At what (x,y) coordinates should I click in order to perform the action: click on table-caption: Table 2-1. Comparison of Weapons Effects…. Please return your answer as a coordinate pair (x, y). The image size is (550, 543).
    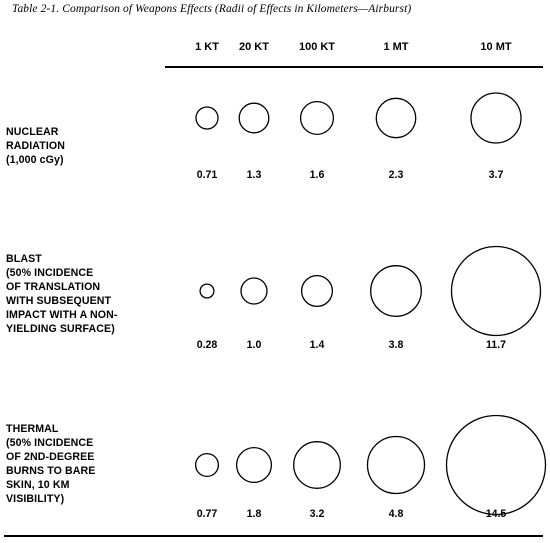
    Looking at the image, I should click on (212, 9).